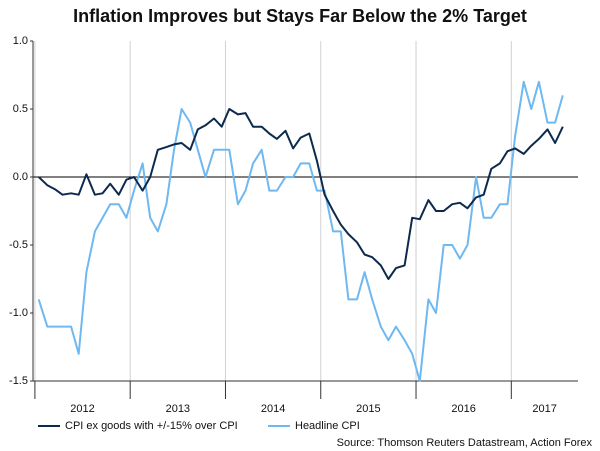 The image size is (600, 451). Describe the element at coordinates (463, 409) in the screenshot. I see `x-tick-label: 2016` at that location.